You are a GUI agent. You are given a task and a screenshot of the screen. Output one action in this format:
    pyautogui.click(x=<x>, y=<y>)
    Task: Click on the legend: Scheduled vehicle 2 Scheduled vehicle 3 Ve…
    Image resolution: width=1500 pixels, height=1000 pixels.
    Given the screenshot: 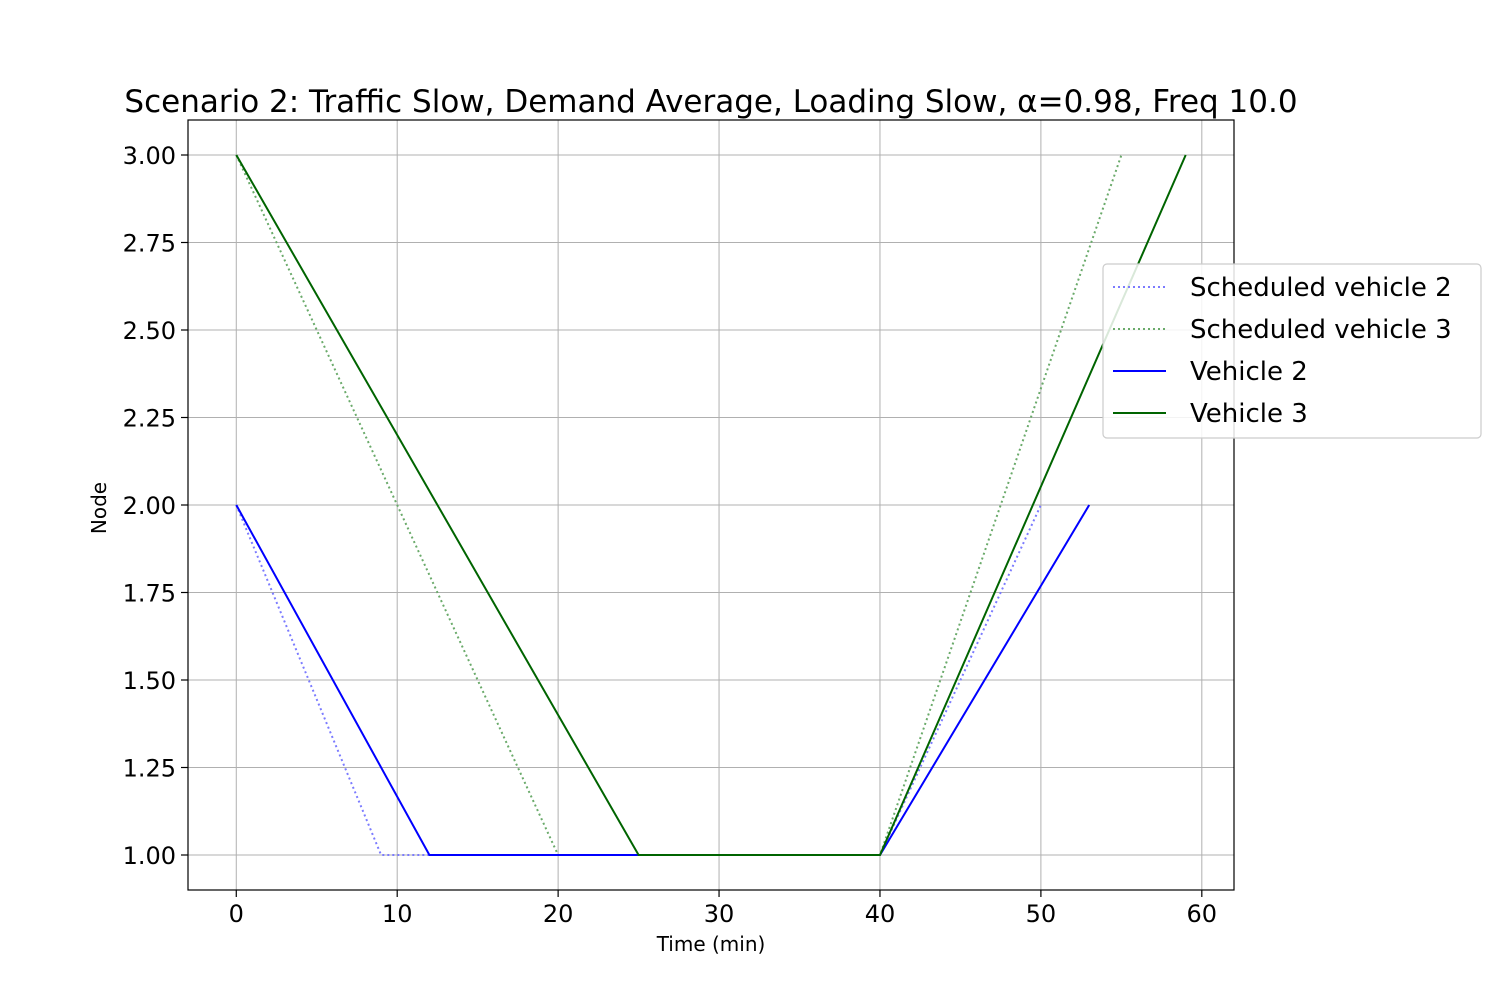 What is the action you would take?
    pyautogui.click(x=1292, y=351)
    